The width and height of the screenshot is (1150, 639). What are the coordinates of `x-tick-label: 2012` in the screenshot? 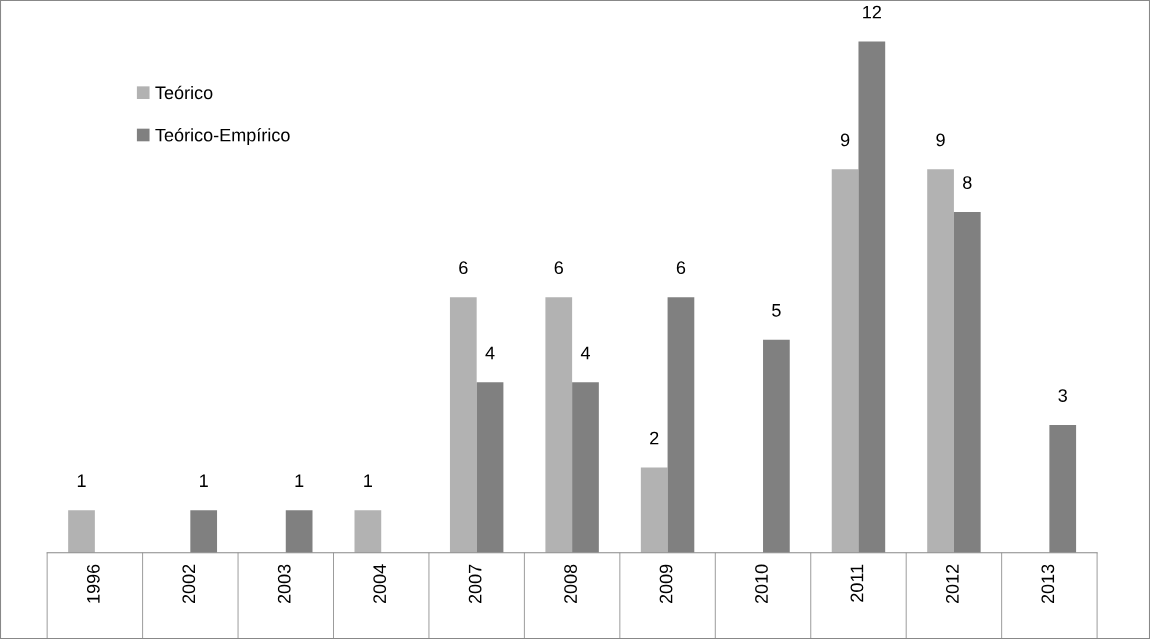 It's located at (952, 584).